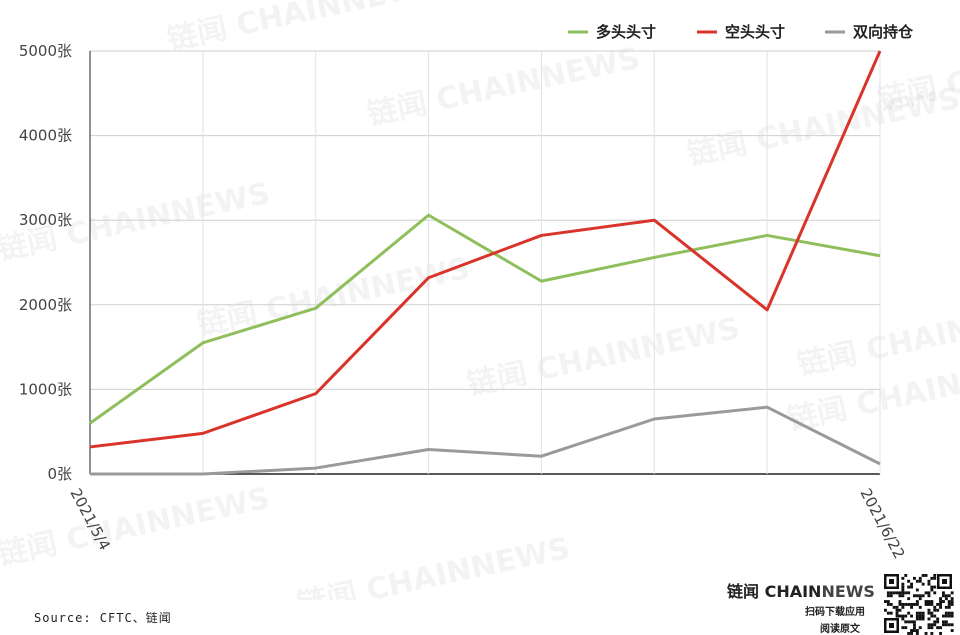 This screenshot has height=635, width=960. Describe the element at coordinates (755, 32) in the screenshot. I see `legend-label: 空头头寸` at that location.